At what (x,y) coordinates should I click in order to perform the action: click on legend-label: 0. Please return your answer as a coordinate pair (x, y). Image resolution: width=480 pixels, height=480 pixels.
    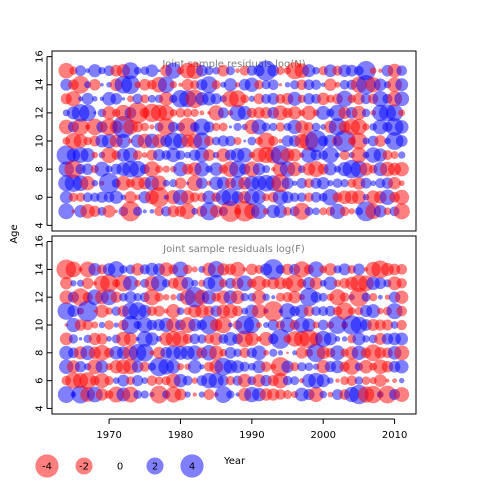
    Looking at the image, I should click on (120, 467).